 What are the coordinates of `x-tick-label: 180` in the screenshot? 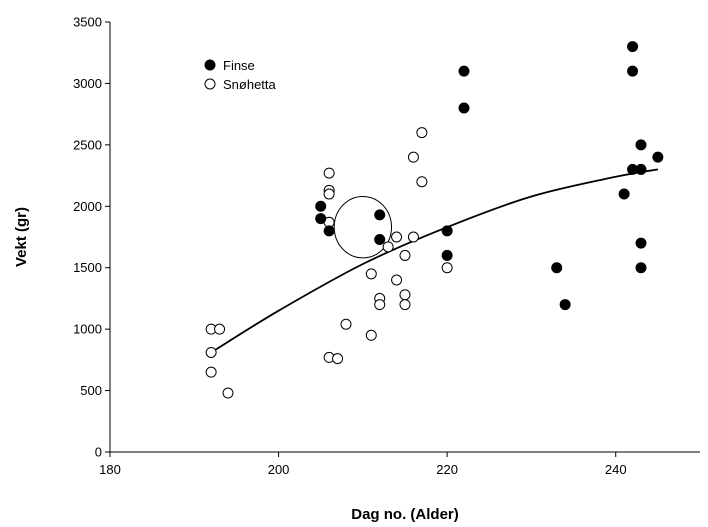 It's located at (110, 469).